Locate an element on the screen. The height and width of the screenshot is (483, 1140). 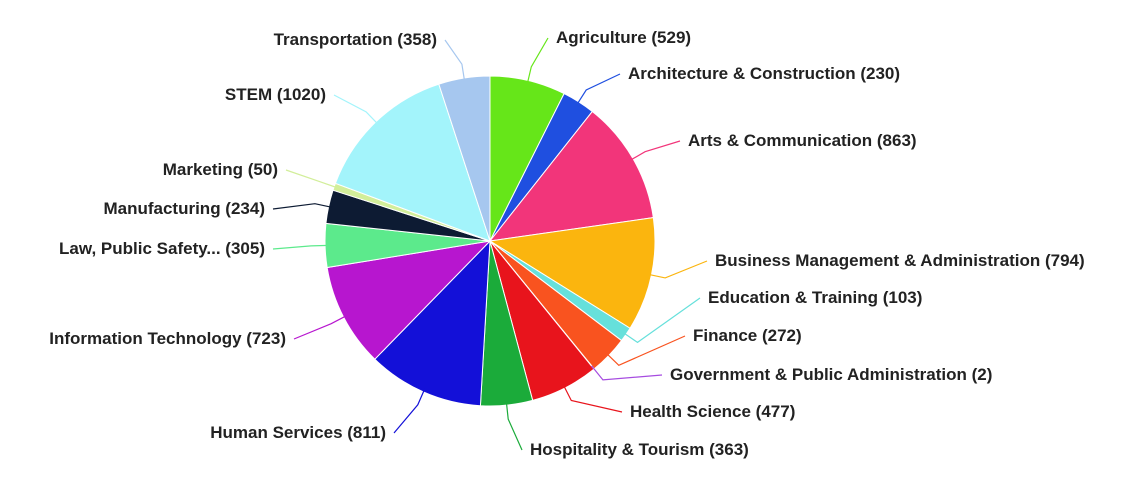
leader-line-hospitality-tourism is located at coordinates (514, 426).